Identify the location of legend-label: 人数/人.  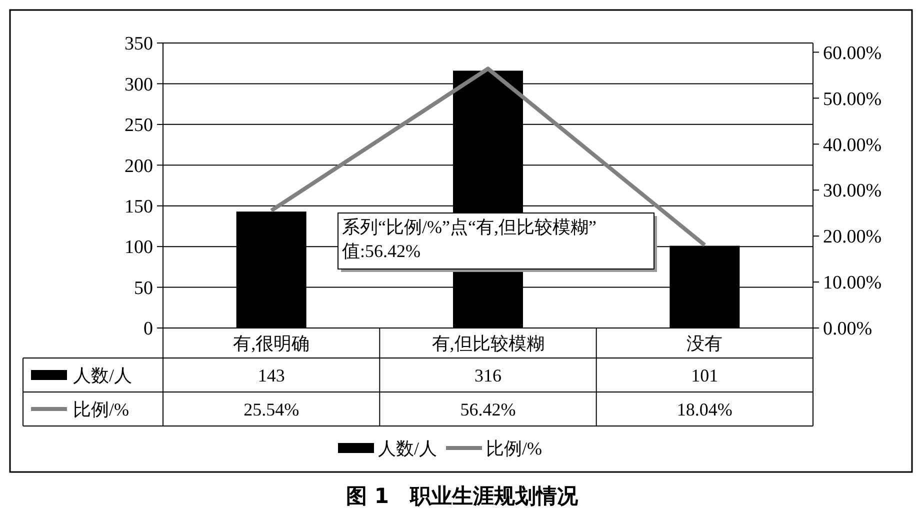
(408, 448).